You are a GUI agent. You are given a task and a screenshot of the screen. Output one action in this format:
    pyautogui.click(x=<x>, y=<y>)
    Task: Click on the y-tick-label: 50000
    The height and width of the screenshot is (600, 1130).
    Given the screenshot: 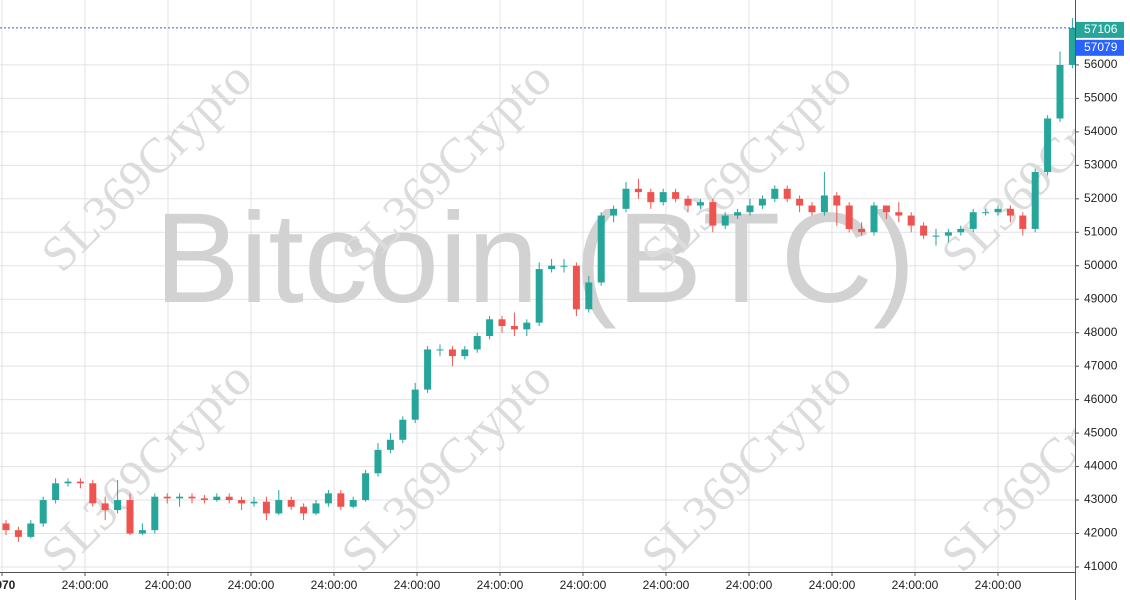 What is the action you would take?
    pyautogui.click(x=1101, y=265)
    